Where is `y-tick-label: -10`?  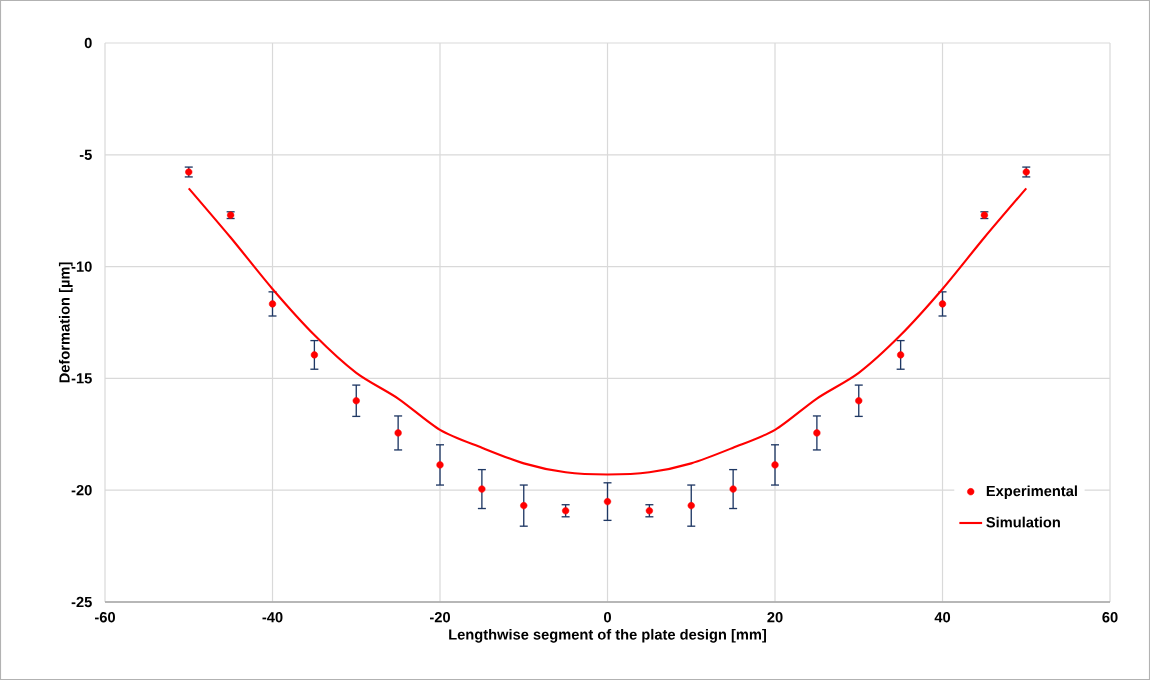
y-tick-label: -10 is located at coordinates (81, 266).